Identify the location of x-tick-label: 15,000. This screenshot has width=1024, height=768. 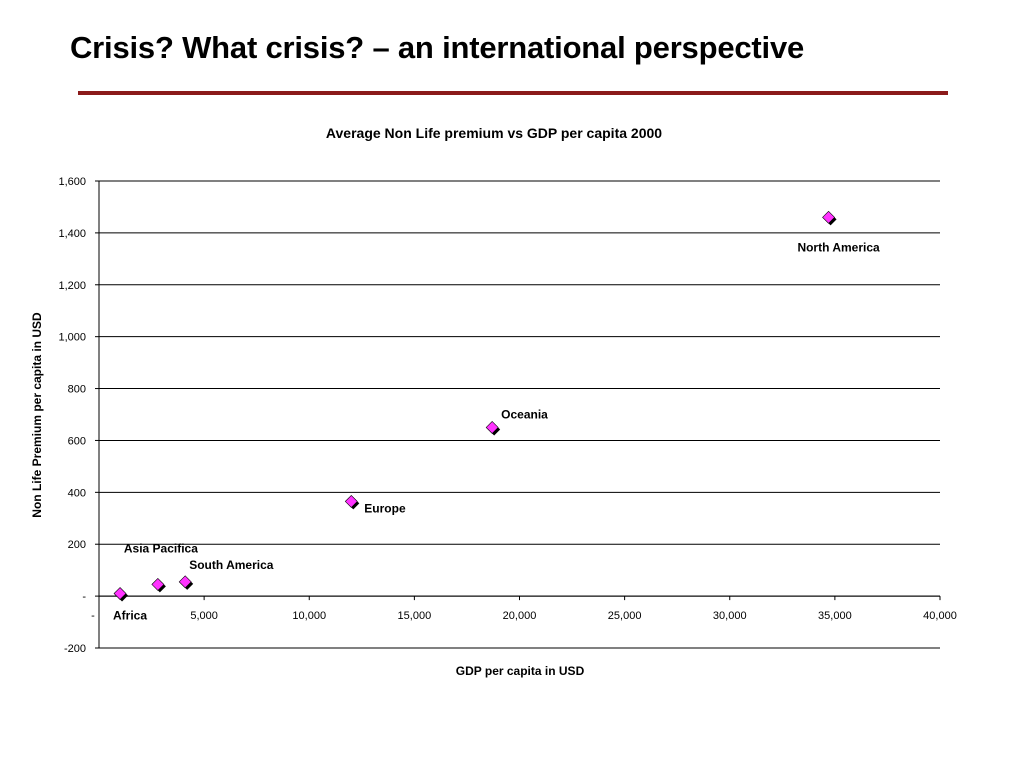
(415, 616).